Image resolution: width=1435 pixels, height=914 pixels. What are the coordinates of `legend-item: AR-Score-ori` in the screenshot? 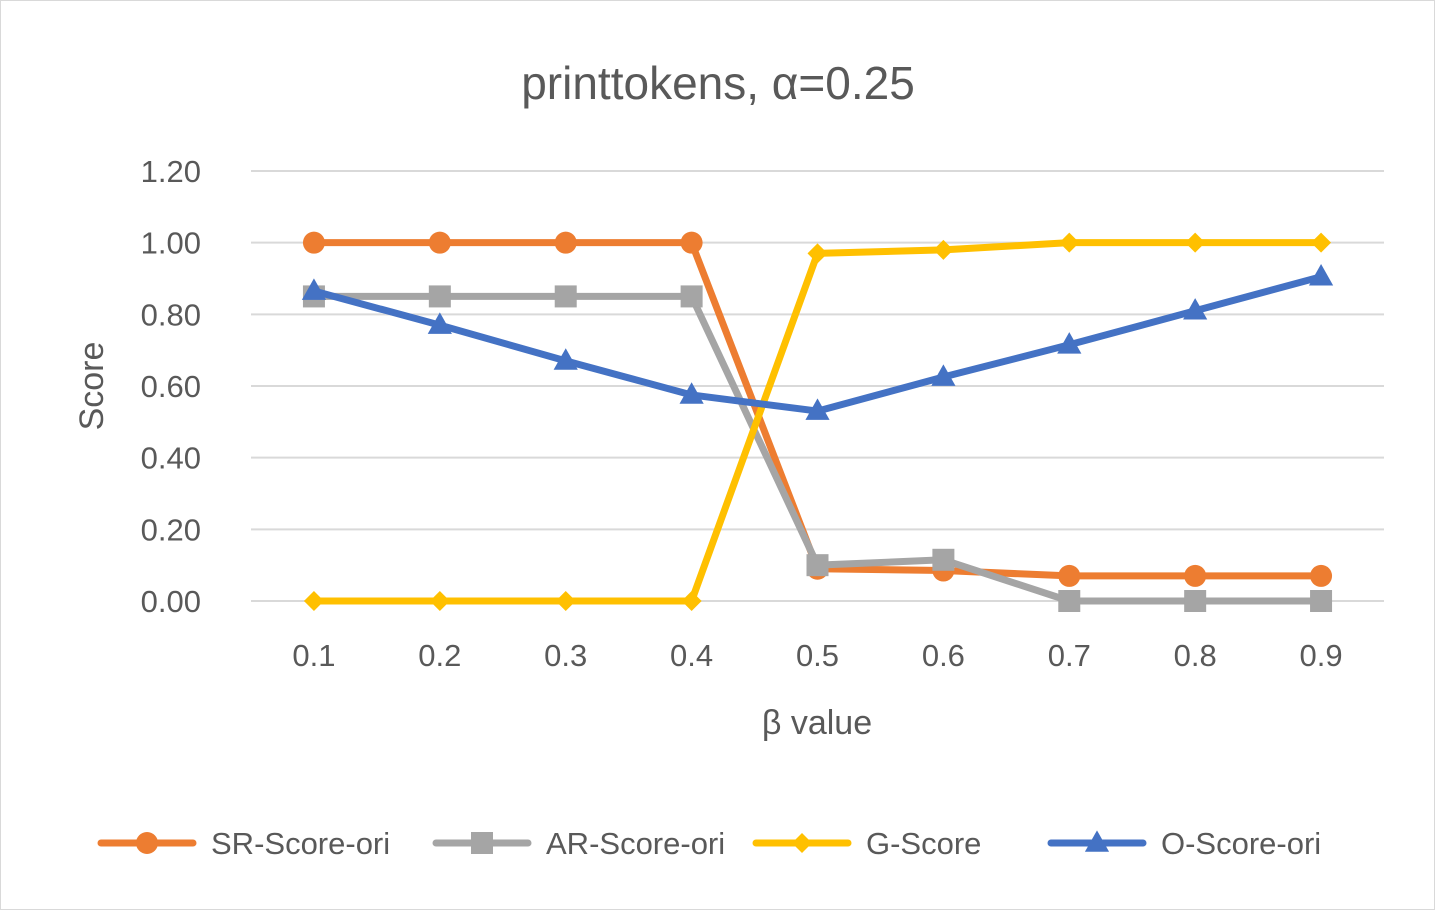 It's located at (578, 843).